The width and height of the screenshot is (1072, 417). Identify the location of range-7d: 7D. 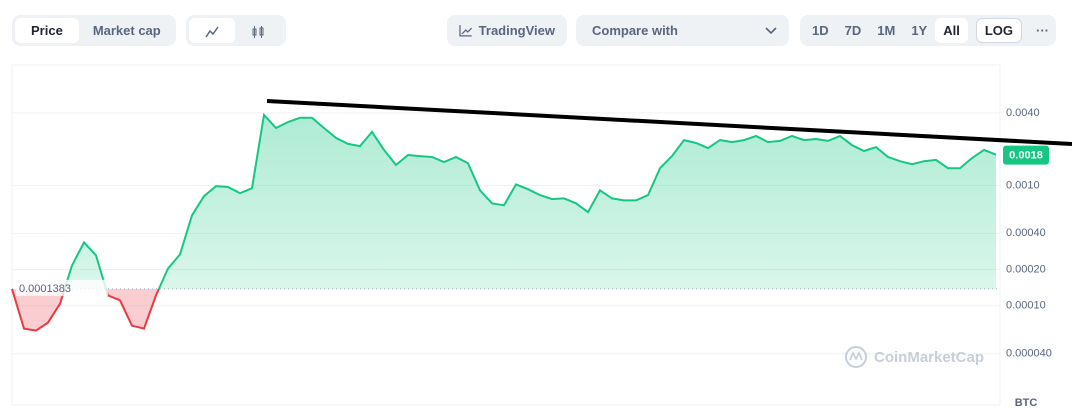
(853, 30).